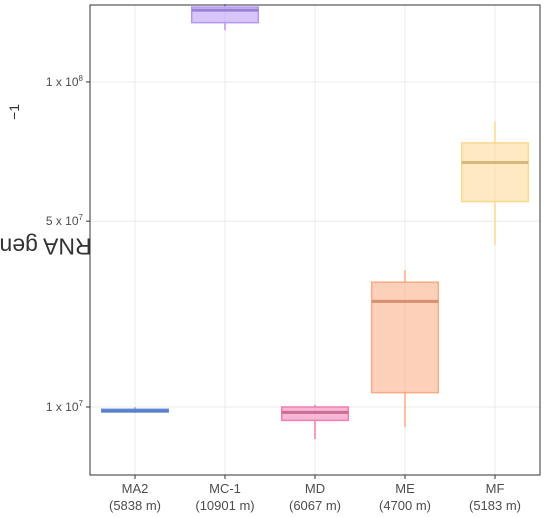 This screenshot has width=550, height=517. I want to click on x-tick-sublabel: (10901 m), so click(224, 505).